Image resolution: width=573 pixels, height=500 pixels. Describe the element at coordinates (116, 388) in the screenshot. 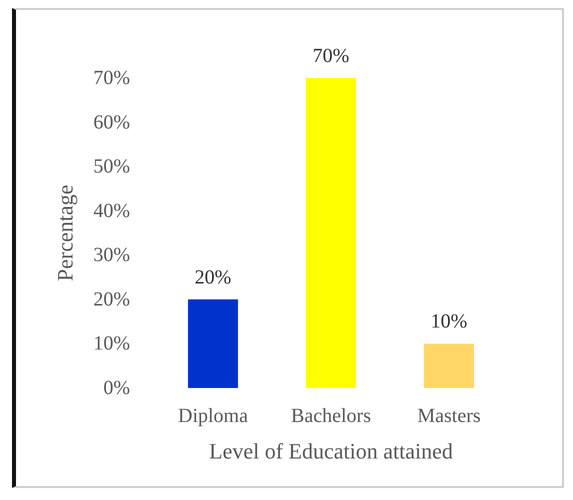

I see `y-tick-label: 0%` at that location.